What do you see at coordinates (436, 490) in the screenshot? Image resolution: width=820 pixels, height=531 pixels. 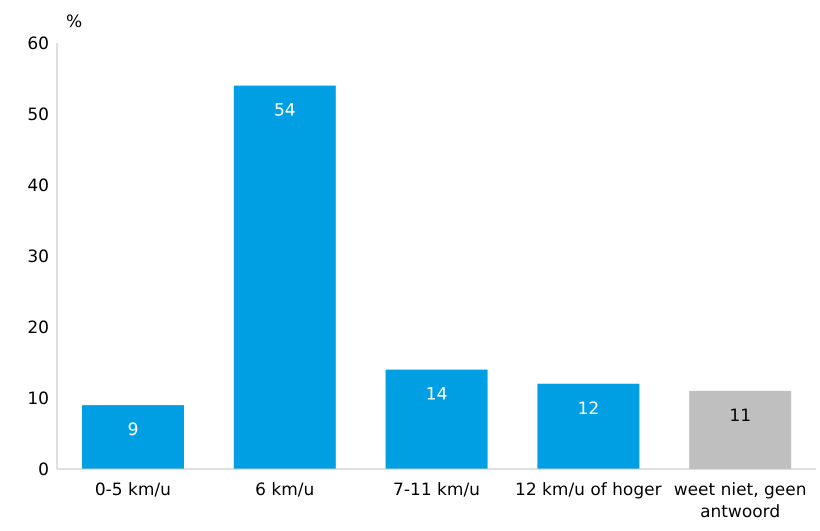 I see `x-tick-label: 7-11 km/u` at bounding box center [436, 490].